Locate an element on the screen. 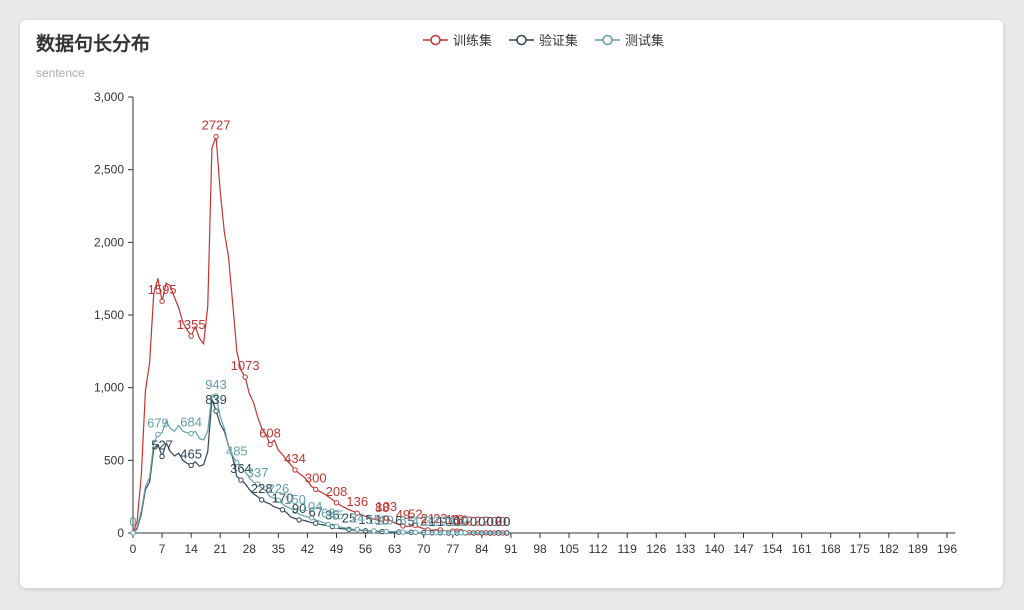 The image size is (1024, 610). data-label: 228 is located at coordinates (262, 488).